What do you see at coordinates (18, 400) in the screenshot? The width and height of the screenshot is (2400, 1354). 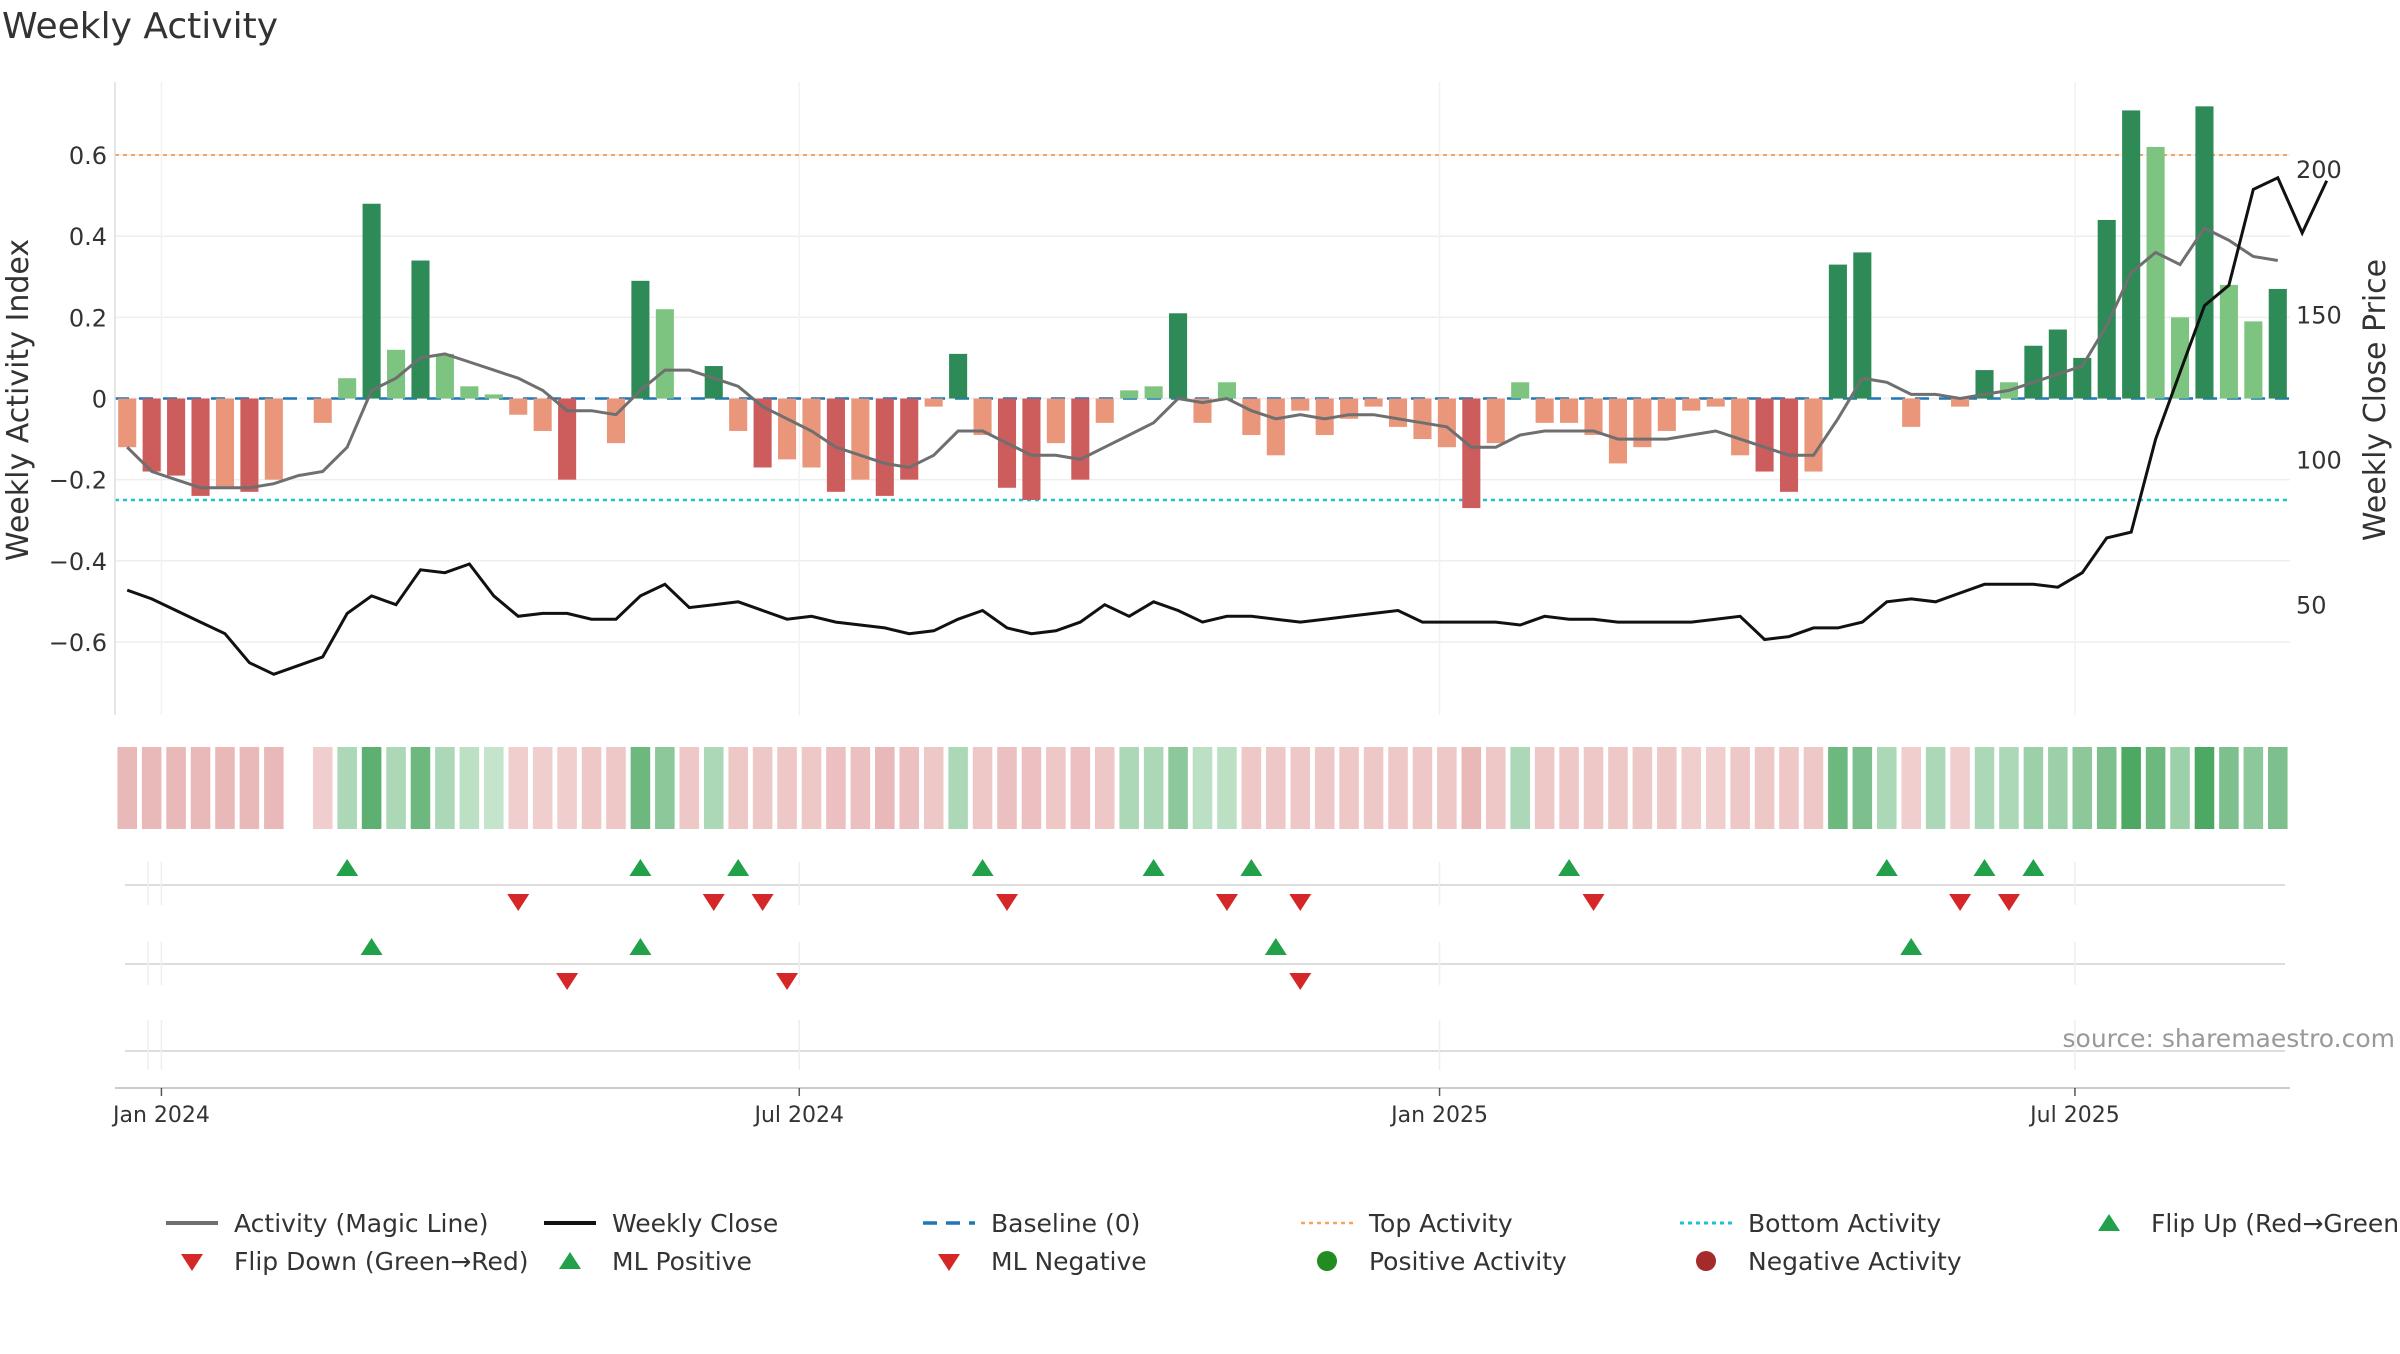 I see `y-axis-label: Weekly Activity Index` at bounding box center [18, 400].